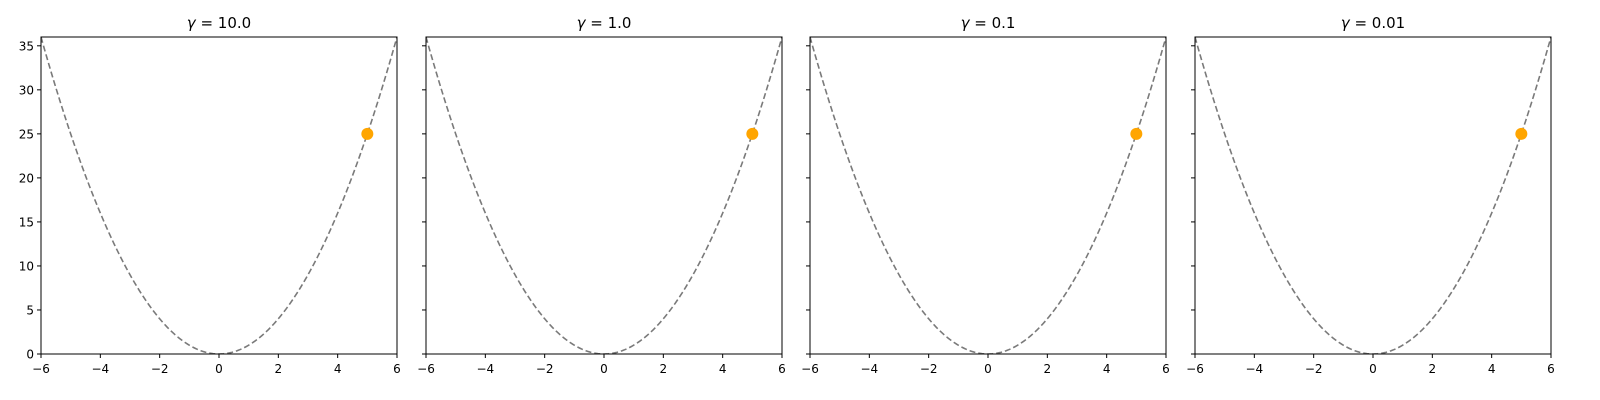 Image resolution: width=1600 pixels, height=400 pixels. Describe the element at coordinates (1004, 23) in the screenshot. I see `title-value: 0.1` at that location.